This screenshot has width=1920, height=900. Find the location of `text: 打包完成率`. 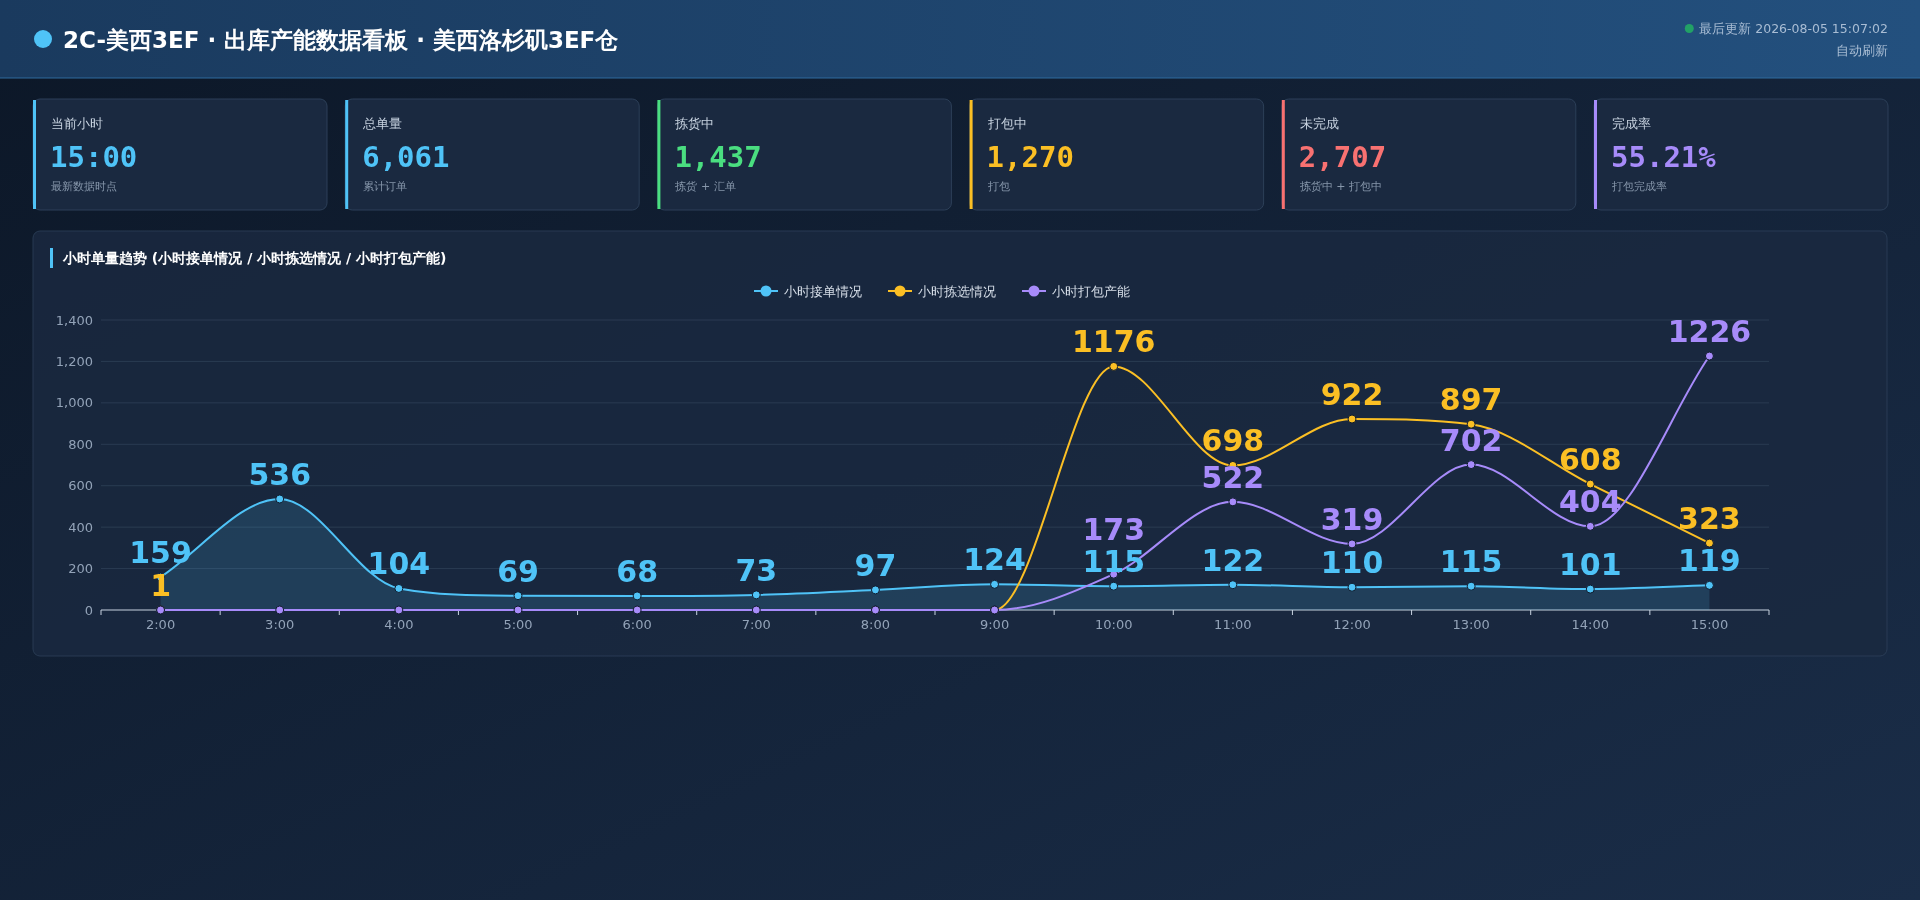

text: 打包完成率 is located at coordinates (1639, 186).